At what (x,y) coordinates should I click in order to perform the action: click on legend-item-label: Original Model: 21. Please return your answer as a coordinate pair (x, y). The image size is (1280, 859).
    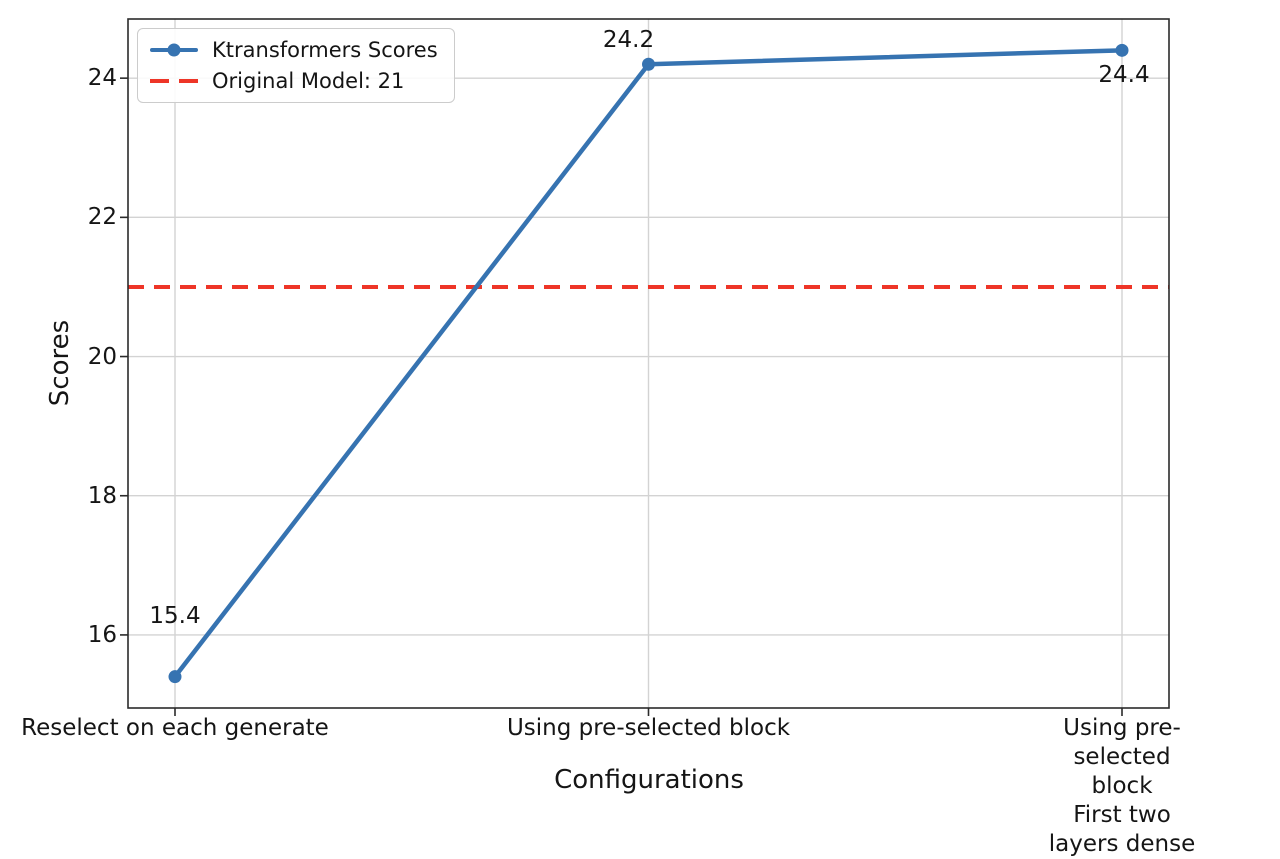
    Looking at the image, I should click on (308, 81).